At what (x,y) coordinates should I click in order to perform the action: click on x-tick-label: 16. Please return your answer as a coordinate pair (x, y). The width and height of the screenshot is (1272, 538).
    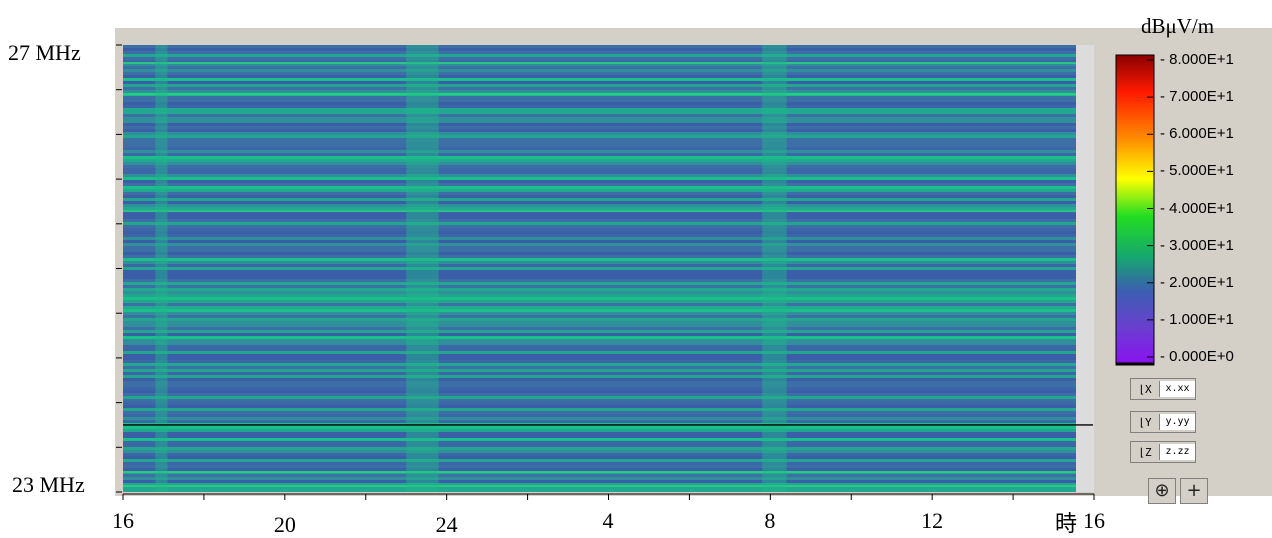
    Looking at the image, I should click on (1094, 520).